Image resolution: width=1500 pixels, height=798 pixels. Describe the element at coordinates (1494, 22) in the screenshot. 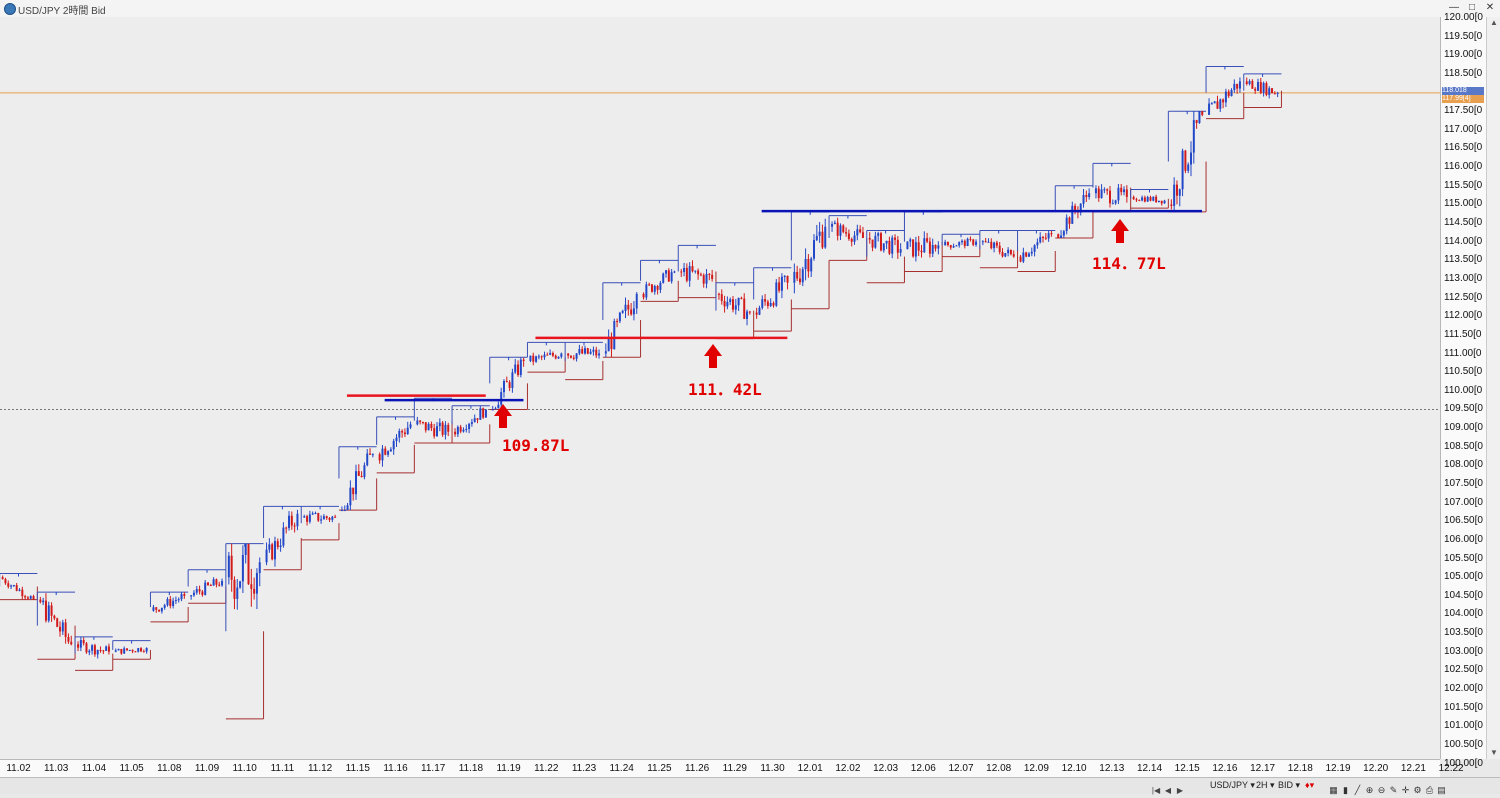

I see `scroll-up-icon: ▲` at that location.